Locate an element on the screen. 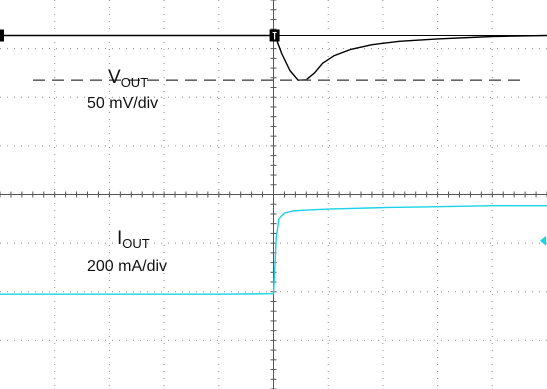 This screenshot has height=389, width=547. iout-label-main: I is located at coordinates (119, 238).